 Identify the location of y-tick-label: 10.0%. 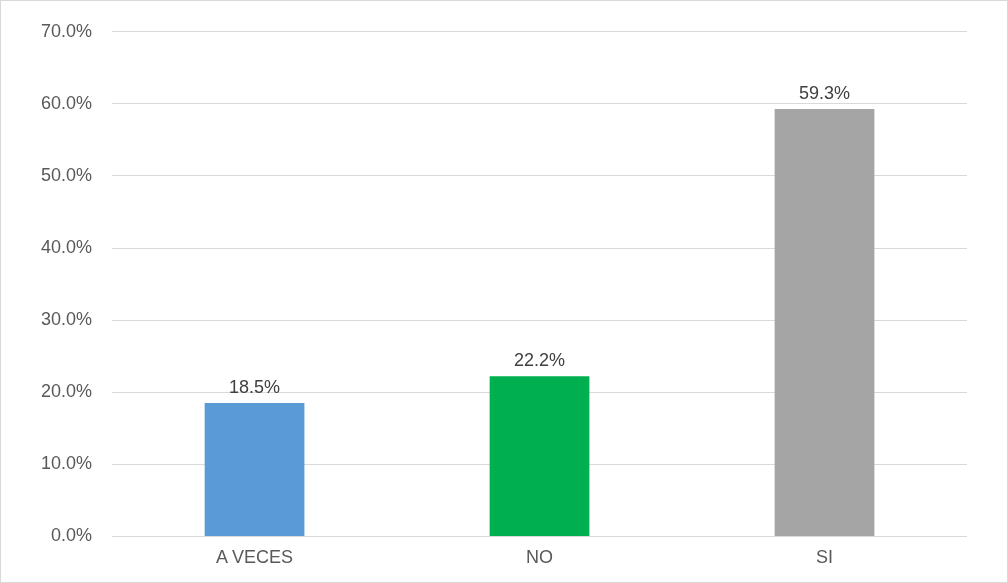
(66, 463).